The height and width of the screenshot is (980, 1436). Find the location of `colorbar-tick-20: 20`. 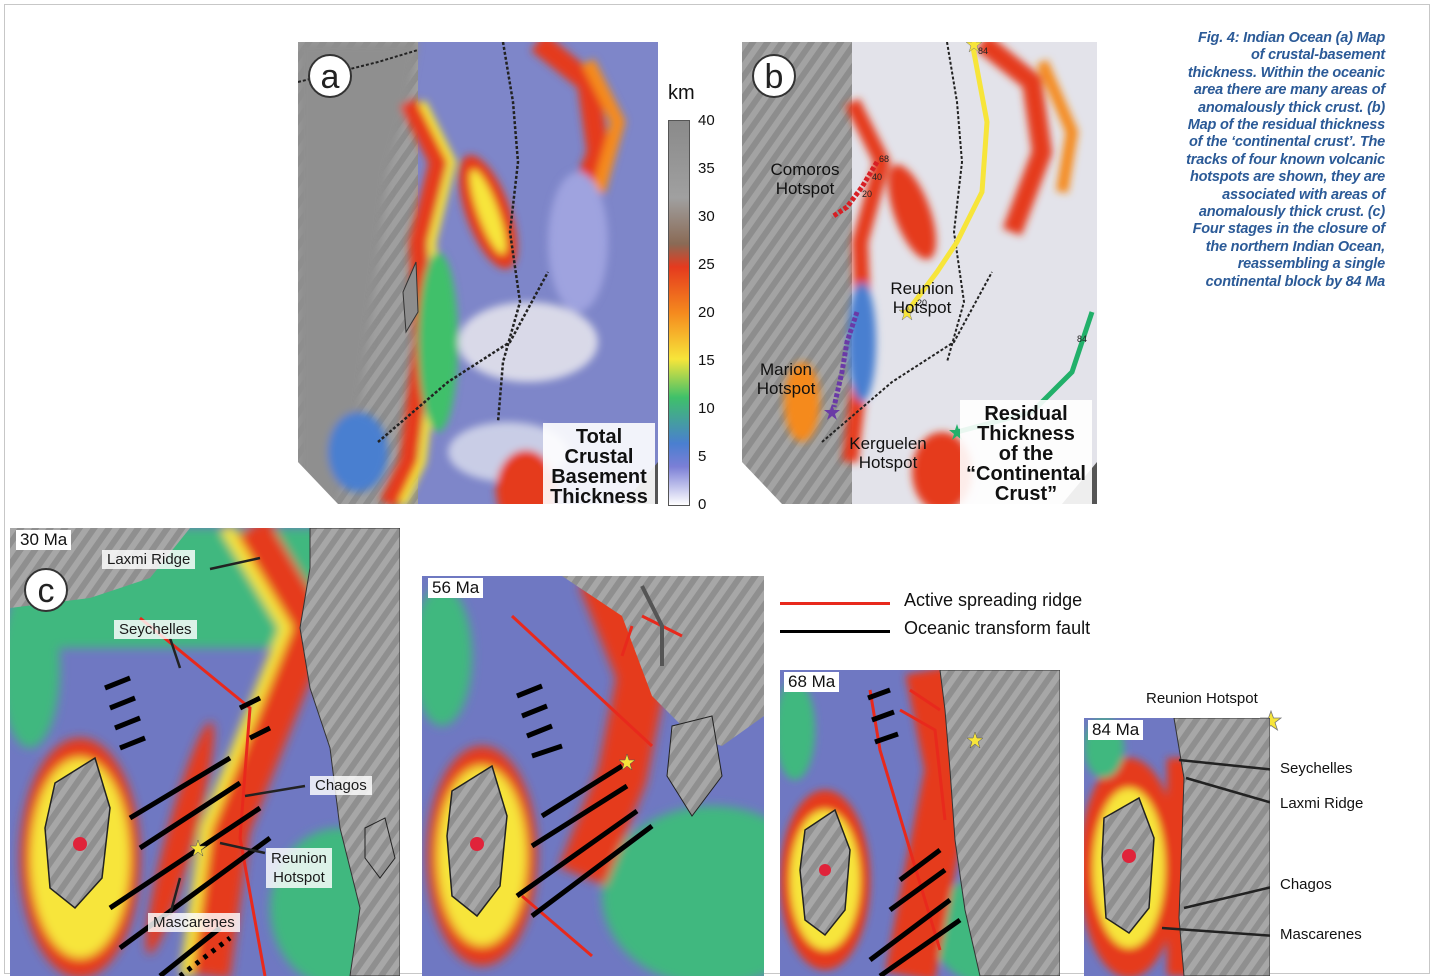

colorbar-tick-20: 20 is located at coordinates (706, 312).